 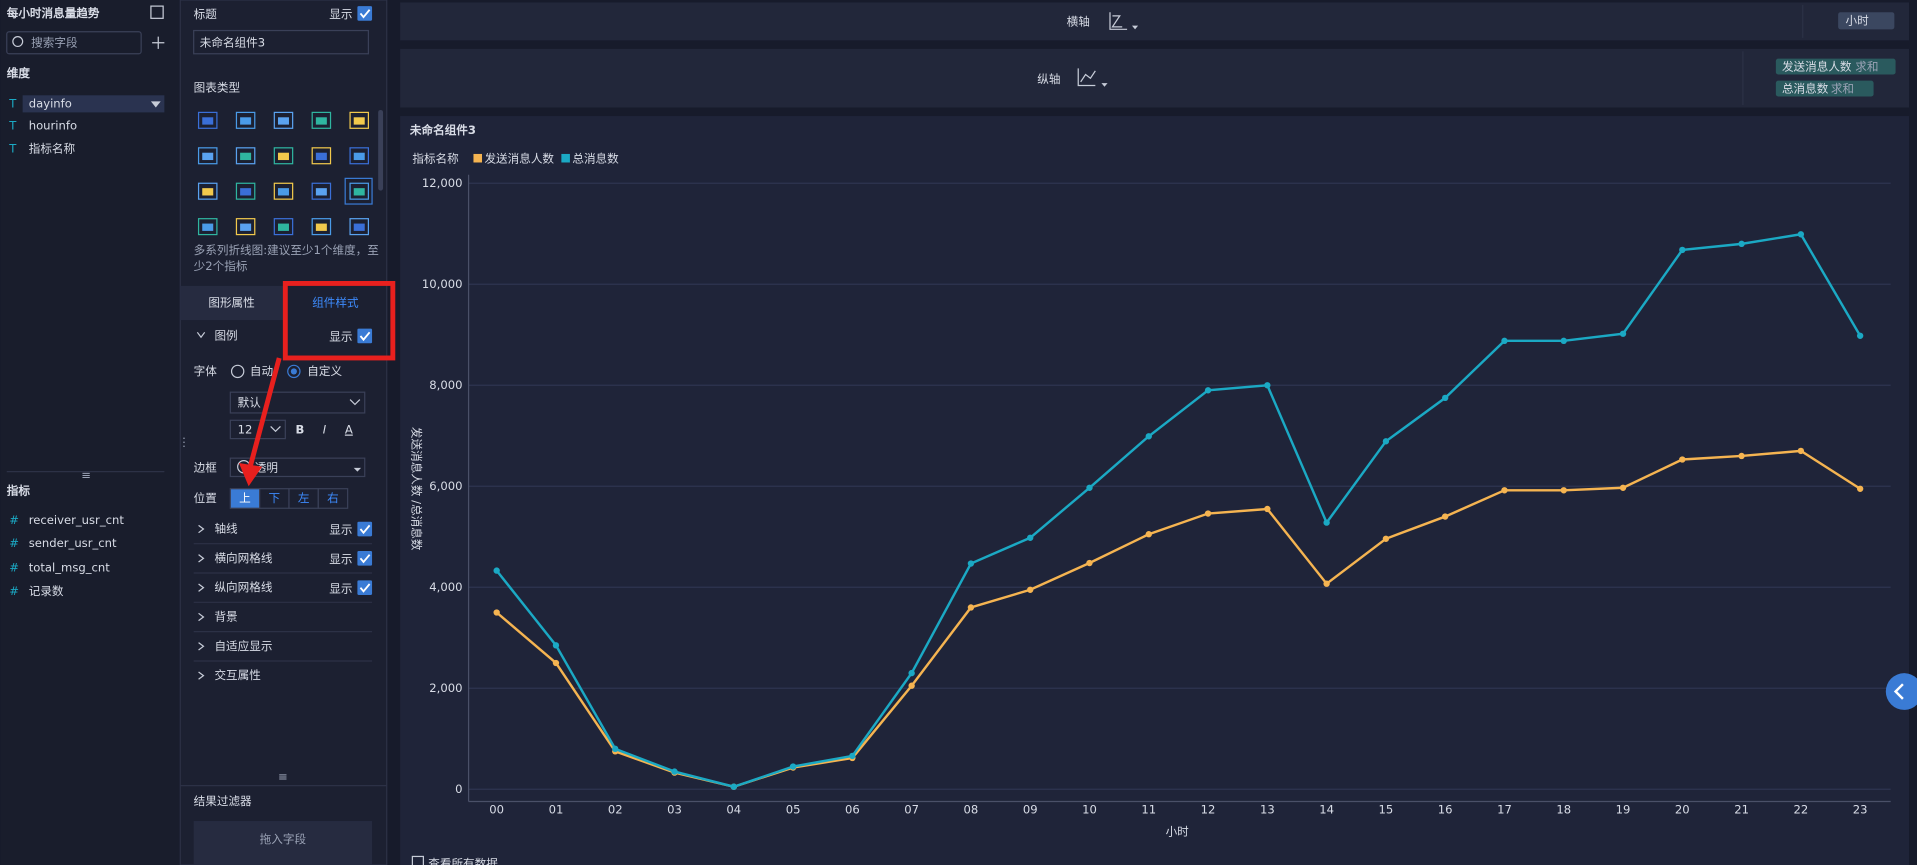 I want to click on radio, so click(x=237, y=371).